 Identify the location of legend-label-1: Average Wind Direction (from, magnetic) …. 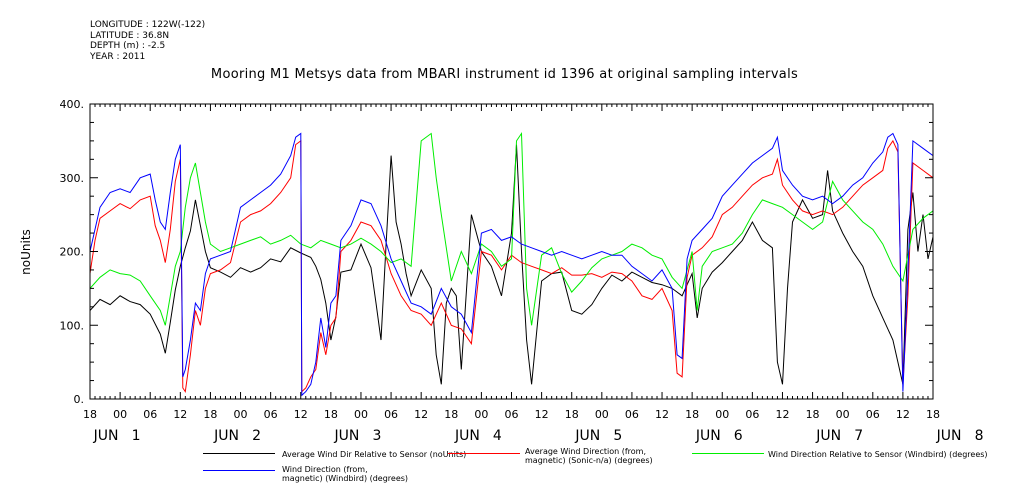
(589, 456).